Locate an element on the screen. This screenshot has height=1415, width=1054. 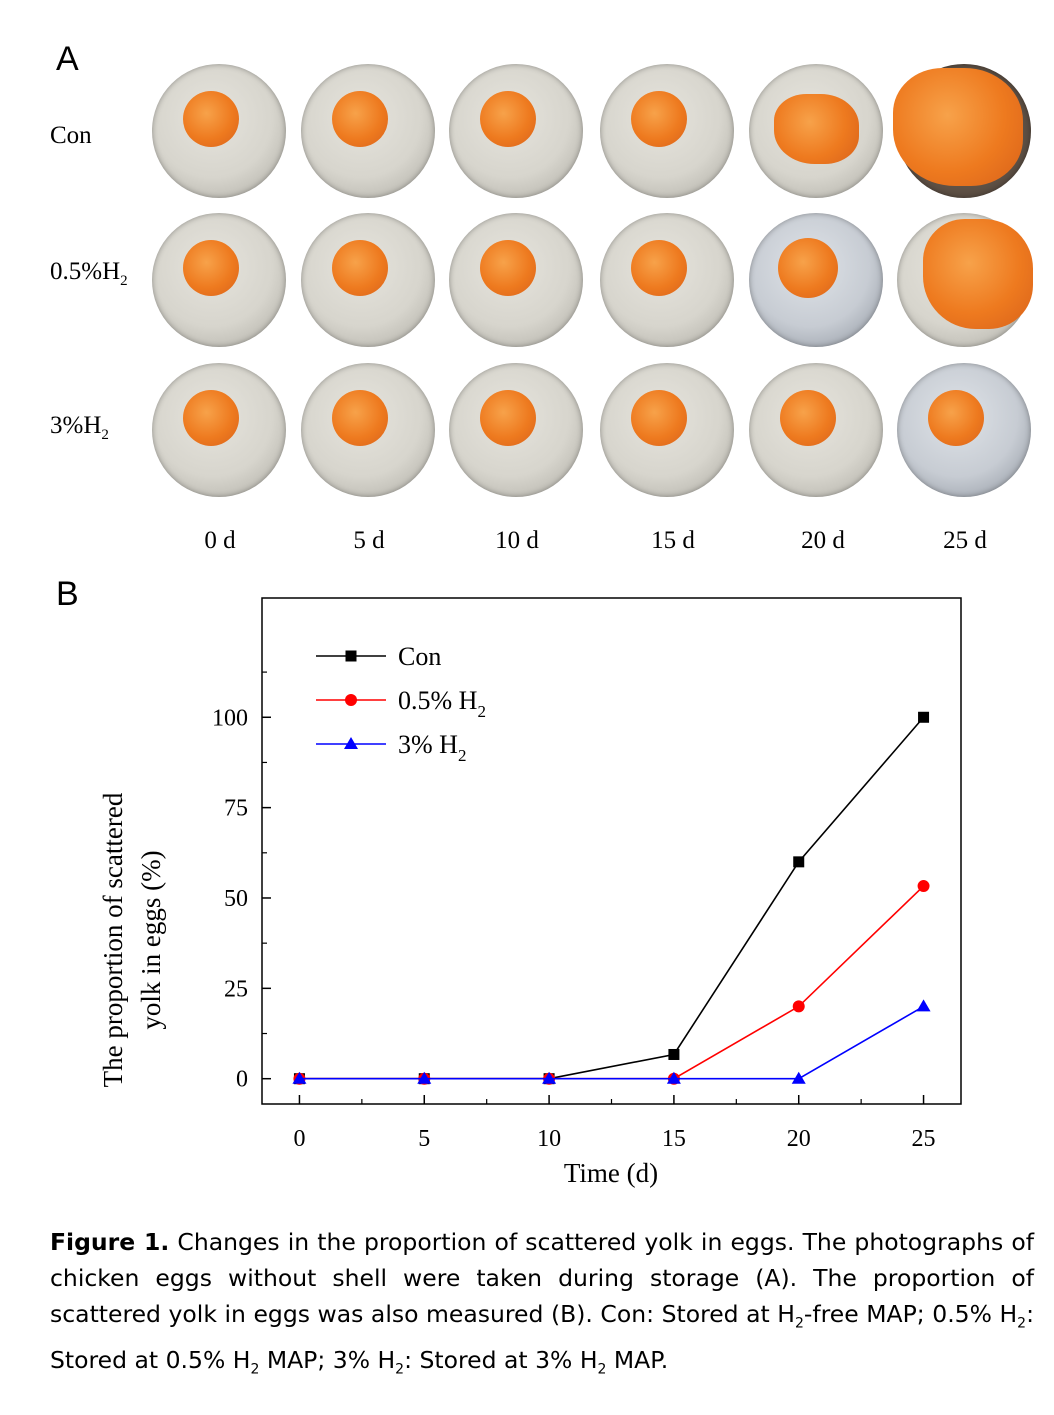
row-label-text: Con is located at coordinates (71, 135).